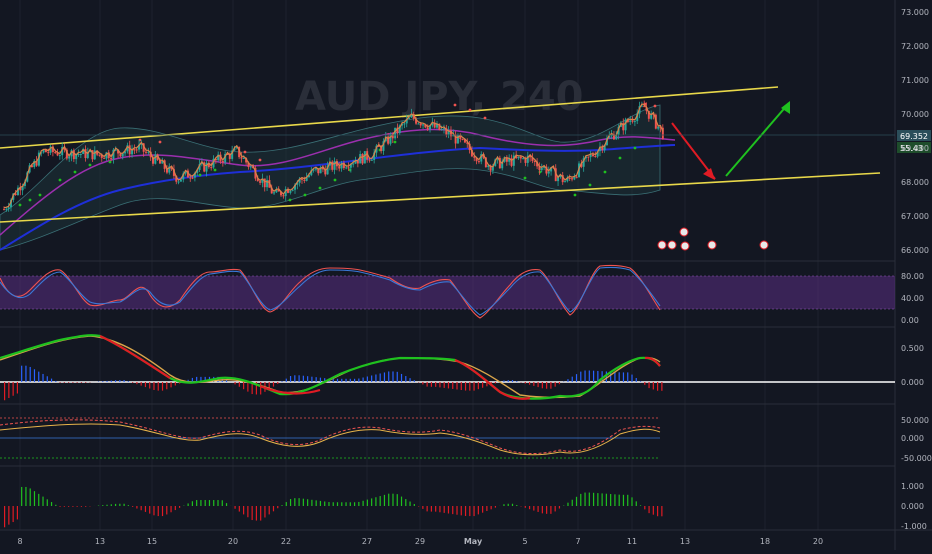 This screenshot has width=932, height=554. I want to click on x-axis-label: 7, so click(577, 541).